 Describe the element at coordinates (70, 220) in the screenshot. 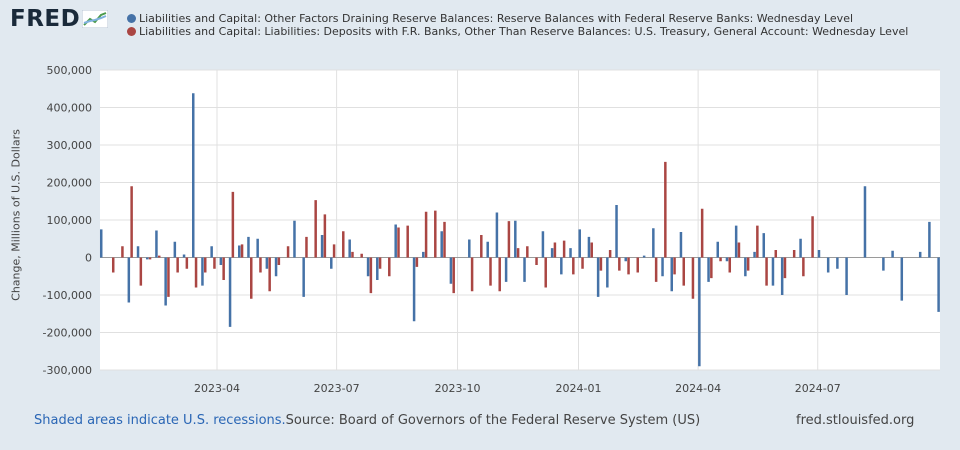

I see `y-tick-label: 100,000` at that location.